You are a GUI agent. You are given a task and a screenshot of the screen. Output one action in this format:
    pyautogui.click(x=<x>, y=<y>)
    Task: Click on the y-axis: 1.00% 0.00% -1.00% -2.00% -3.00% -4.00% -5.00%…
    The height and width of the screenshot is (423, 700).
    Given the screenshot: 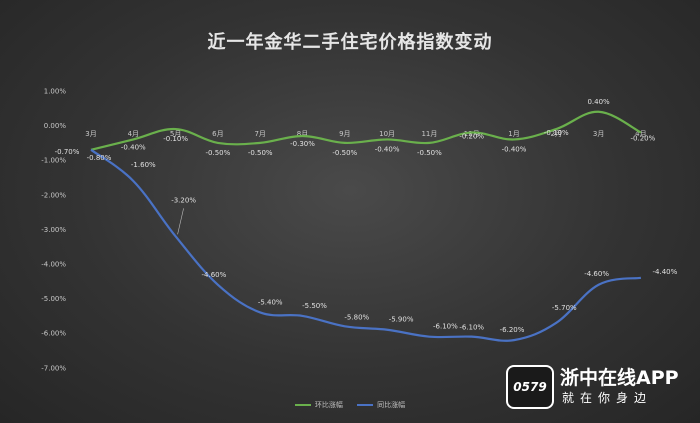 What is the action you would take?
    pyautogui.click(x=53, y=230)
    